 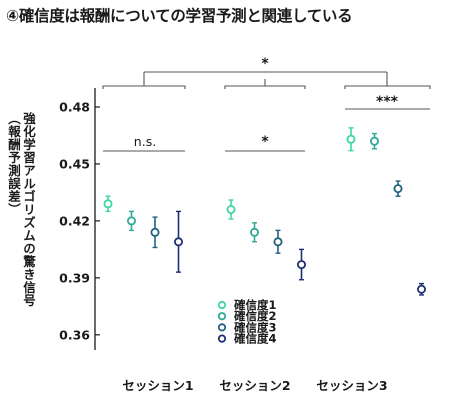 I want to click on y-tick-label: 0.45, so click(x=74, y=163).